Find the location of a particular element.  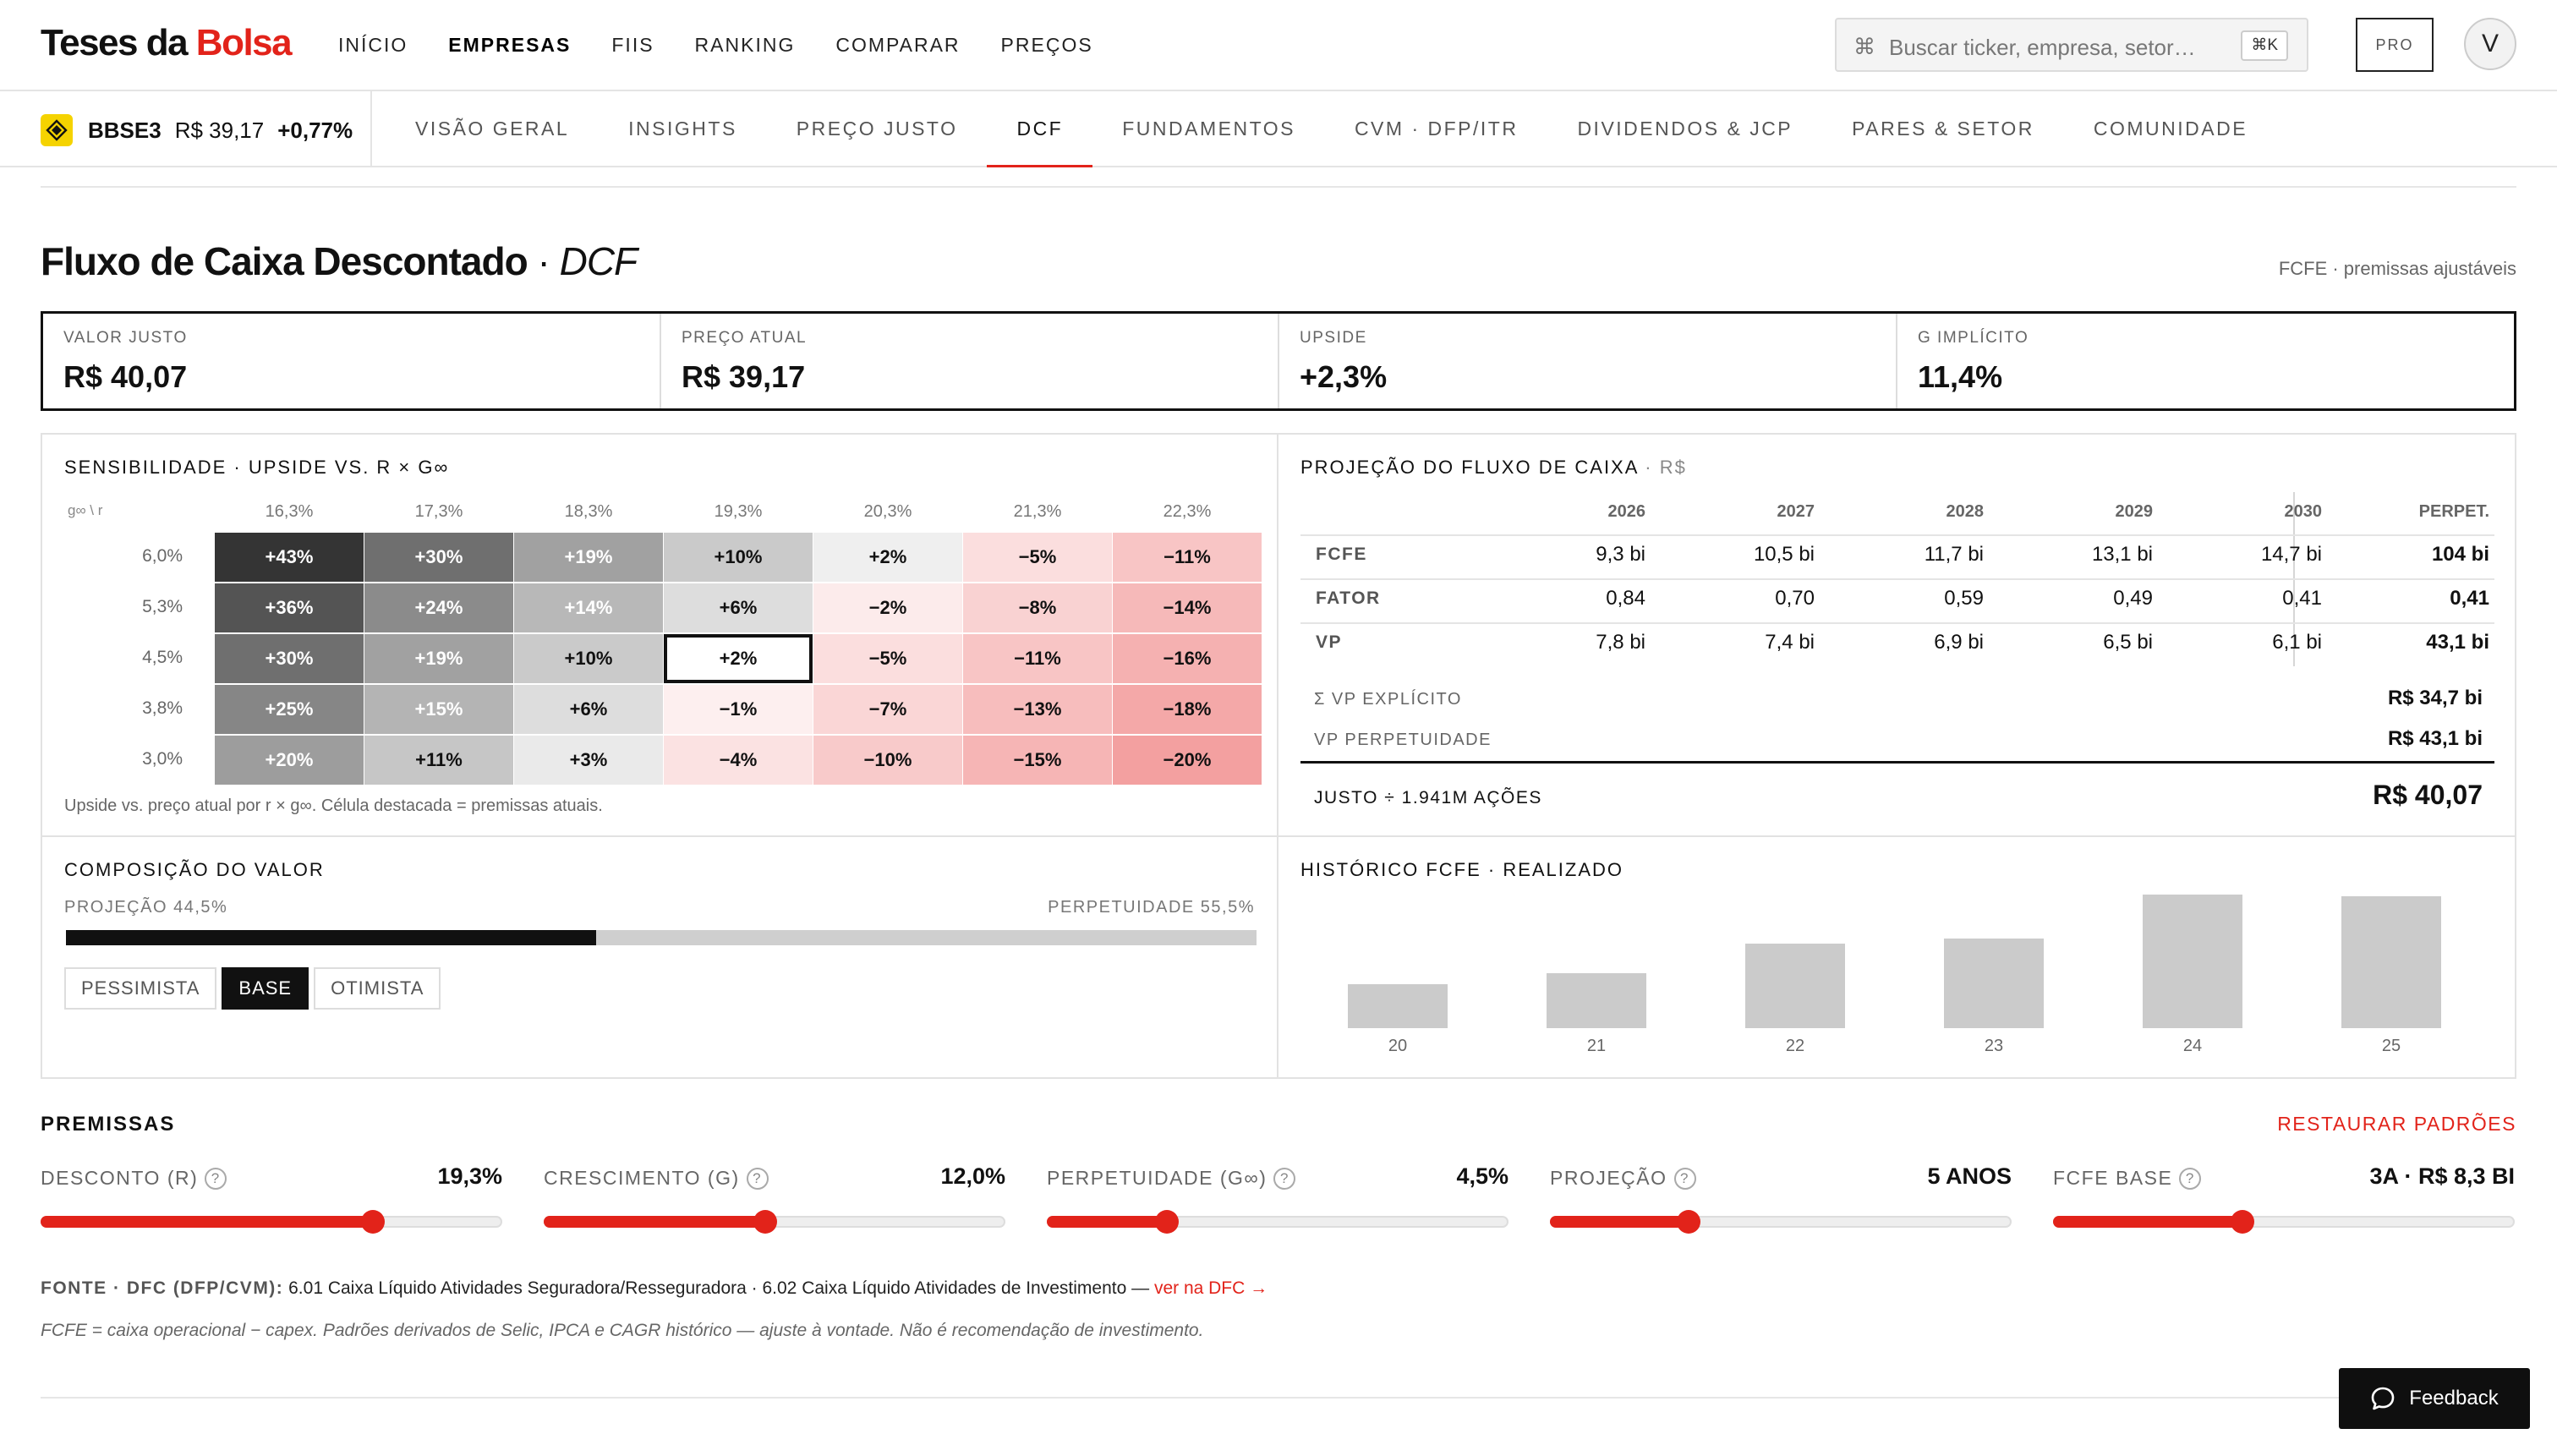

nav-item-fiis: FIIS is located at coordinates (632, 44).